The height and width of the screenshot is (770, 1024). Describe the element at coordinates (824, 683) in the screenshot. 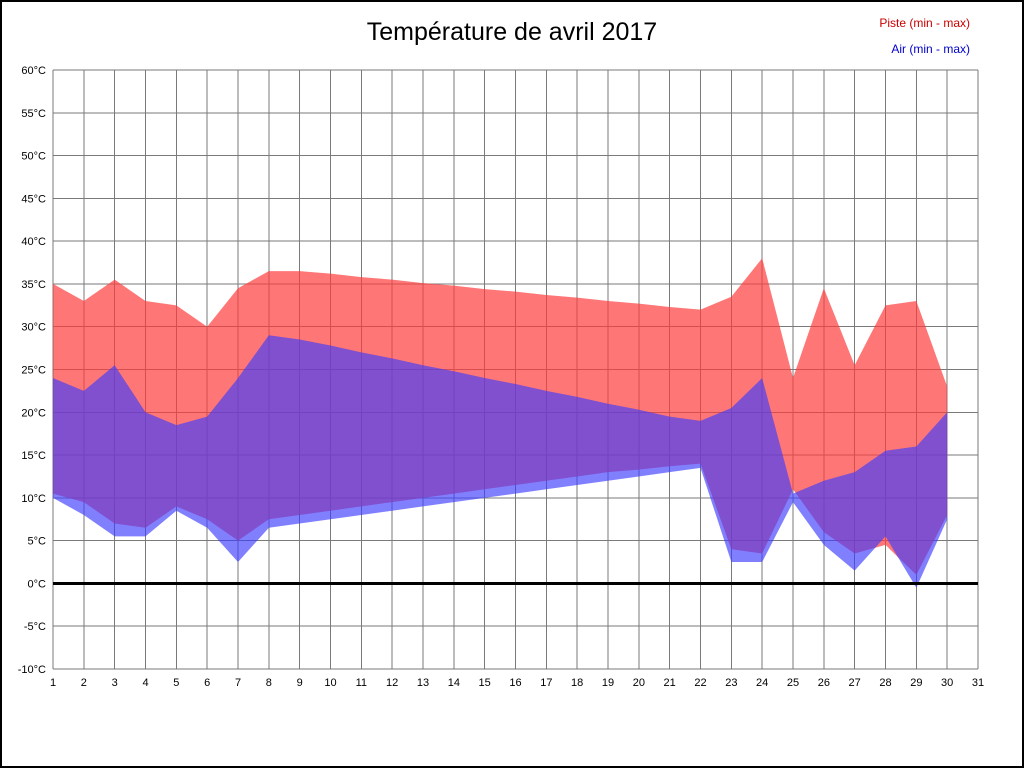

I see `x-tick-label: 26` at that location.